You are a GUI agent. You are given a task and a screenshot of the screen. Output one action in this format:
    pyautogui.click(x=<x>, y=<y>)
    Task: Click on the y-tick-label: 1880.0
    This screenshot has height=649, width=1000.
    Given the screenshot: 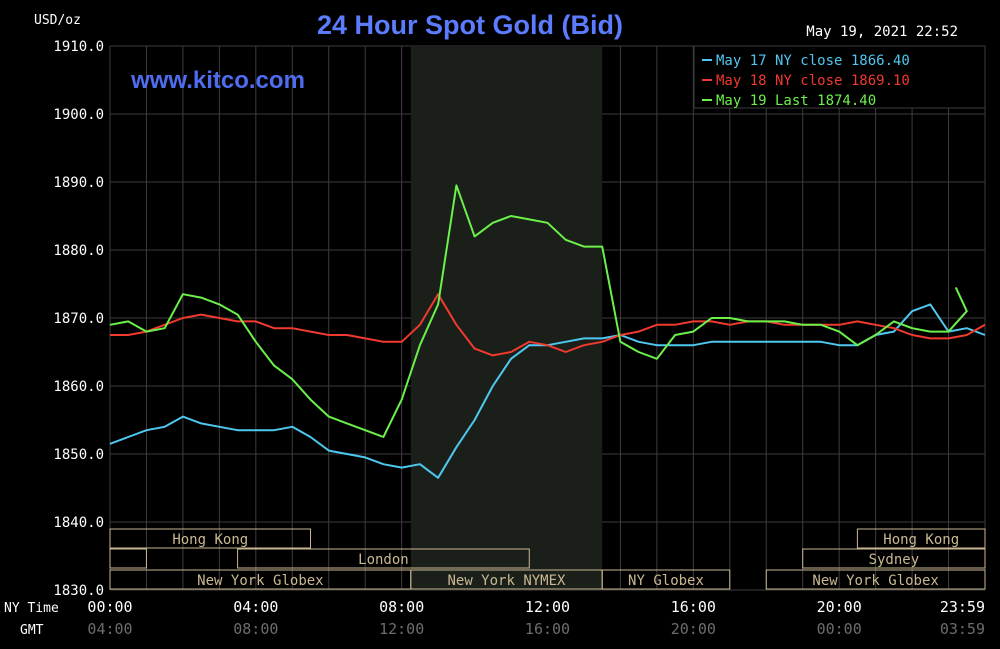 What is the action you would take?
    pyautogui.click(x=78, y=251)
    